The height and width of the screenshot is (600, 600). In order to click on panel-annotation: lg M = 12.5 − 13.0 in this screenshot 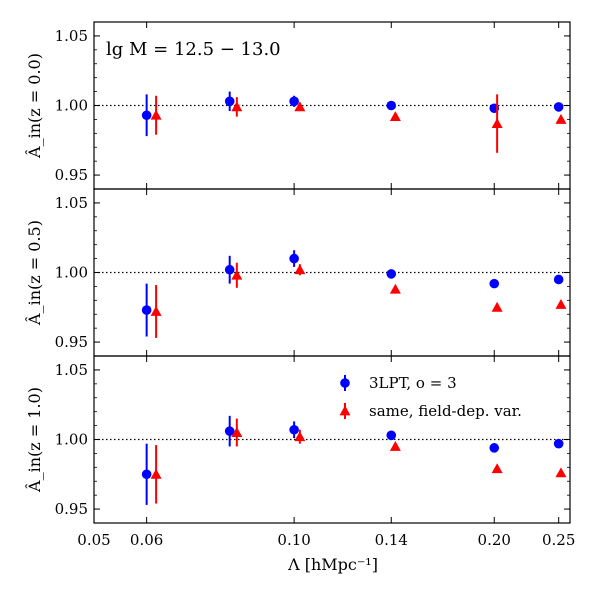, I will do `click(193, 49)`.